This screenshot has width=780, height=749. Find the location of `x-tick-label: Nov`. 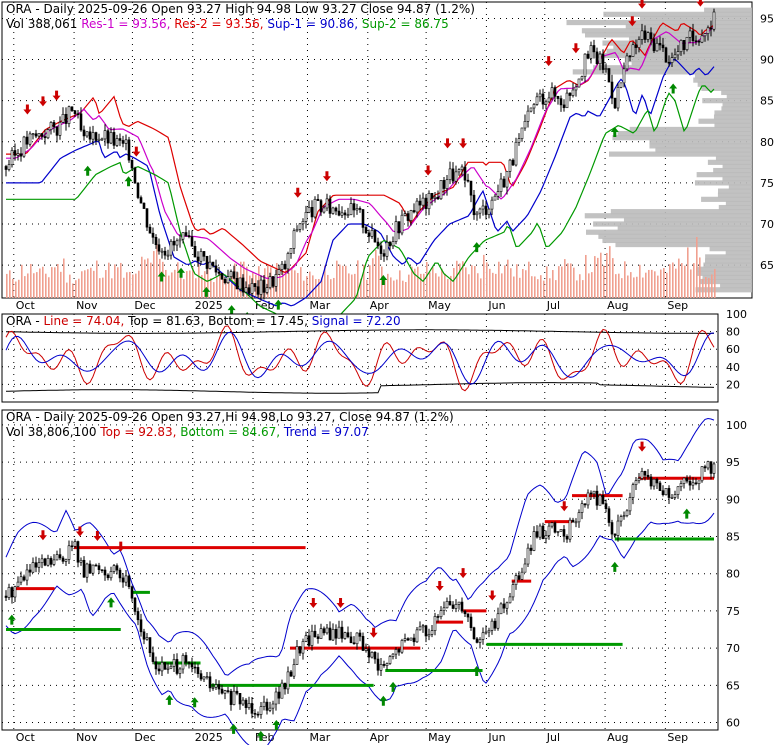

x-tick-label: Nov is located at coordinates (87, 737).